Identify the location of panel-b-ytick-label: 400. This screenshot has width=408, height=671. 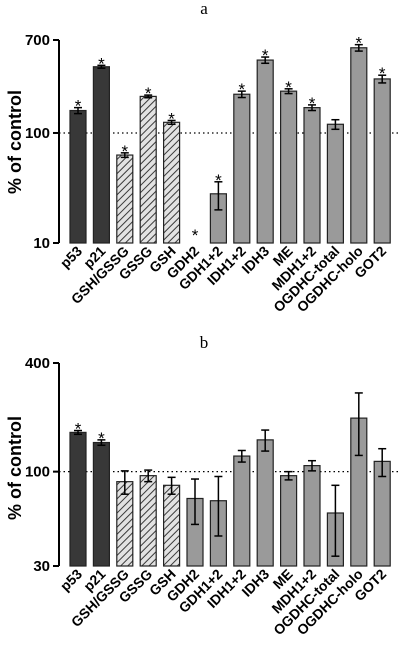
(37, 363).